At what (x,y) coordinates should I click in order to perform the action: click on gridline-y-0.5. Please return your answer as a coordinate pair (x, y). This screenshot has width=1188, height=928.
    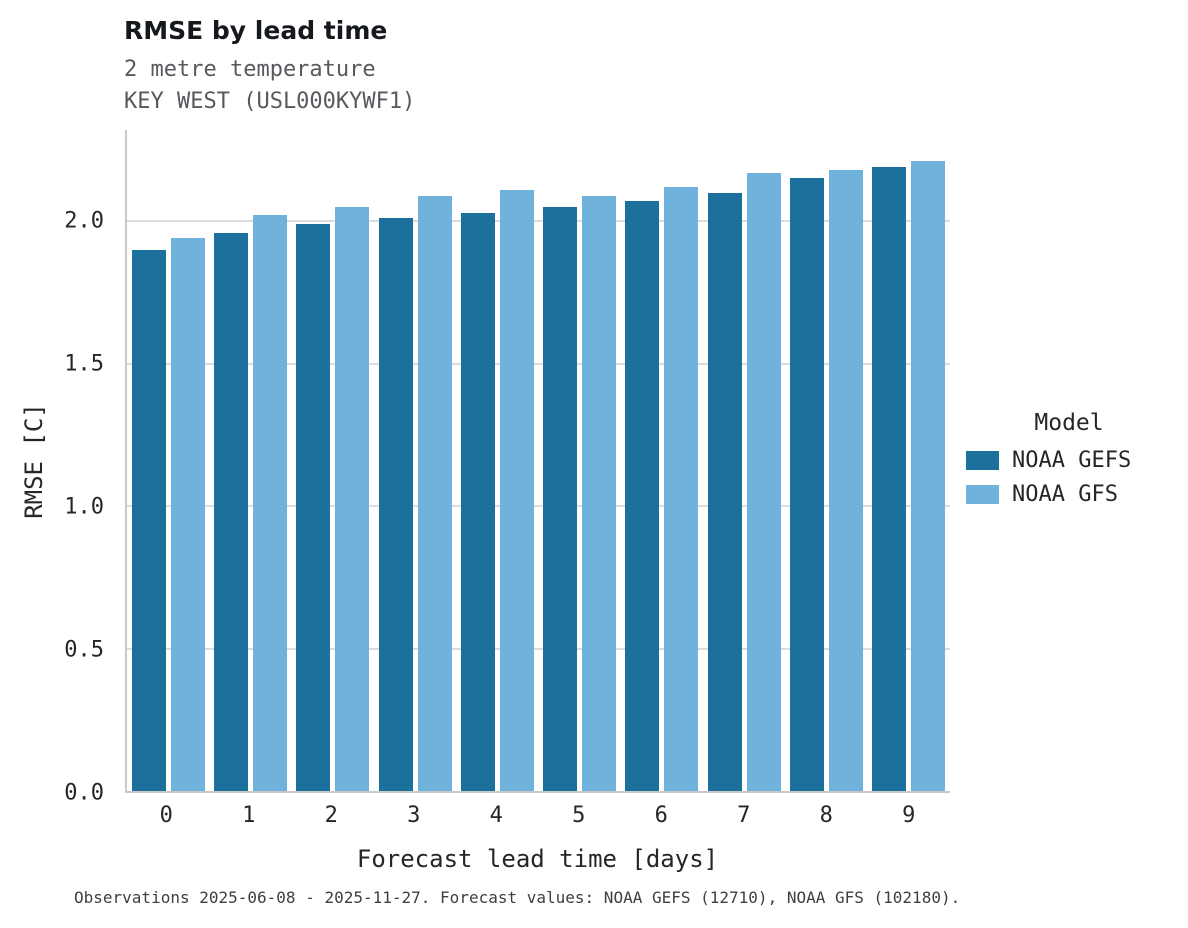
    Looking at the image, I should click on (538, 648).